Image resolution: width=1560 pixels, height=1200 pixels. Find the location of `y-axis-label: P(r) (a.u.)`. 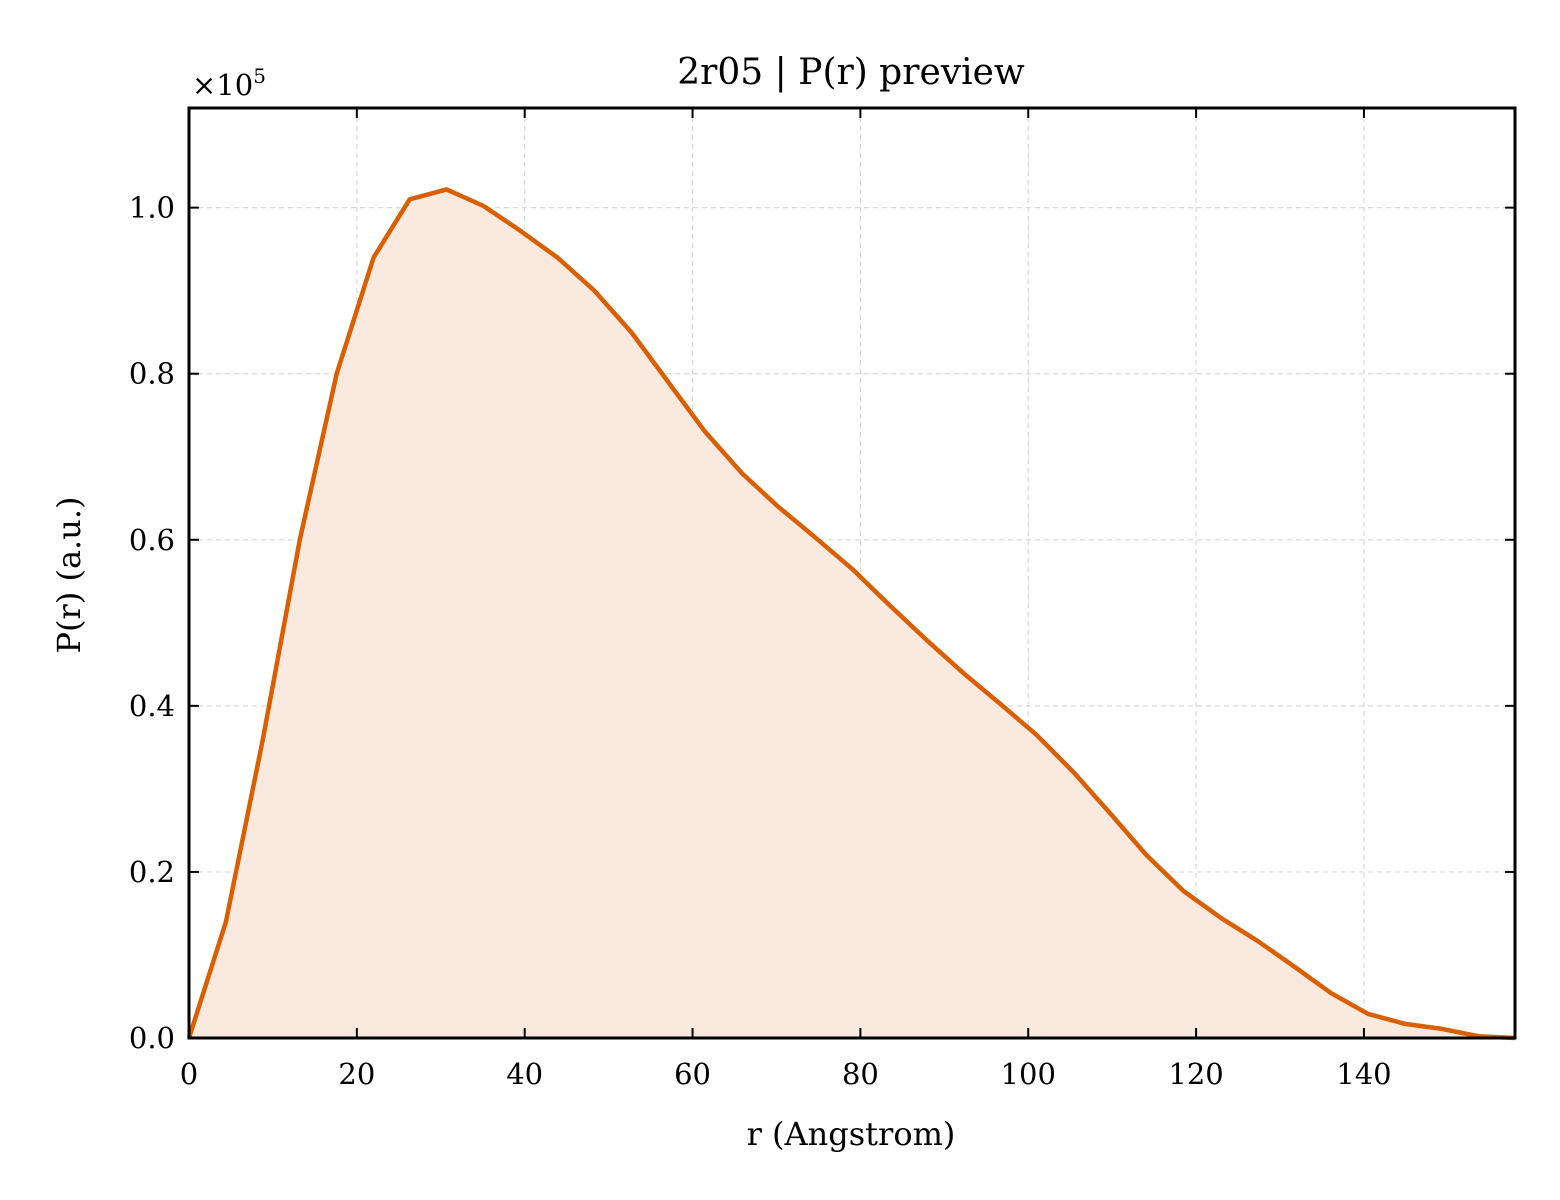

y-axis-label: P(r) (a.u.) is located at coordinates (69, 575).